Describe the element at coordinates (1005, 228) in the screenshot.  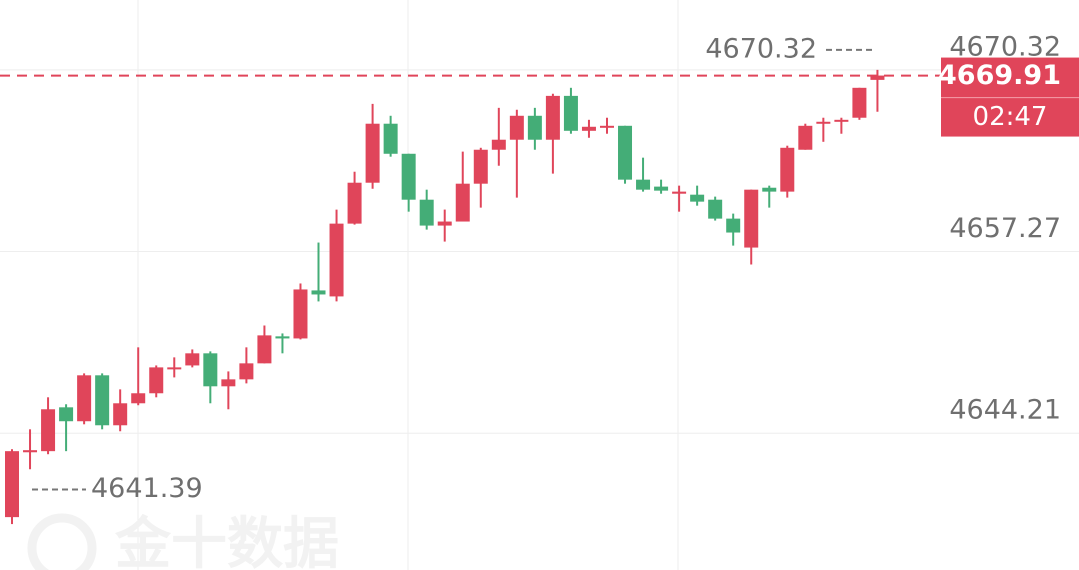
I see `y-tick-label: 4657.27` at that location.